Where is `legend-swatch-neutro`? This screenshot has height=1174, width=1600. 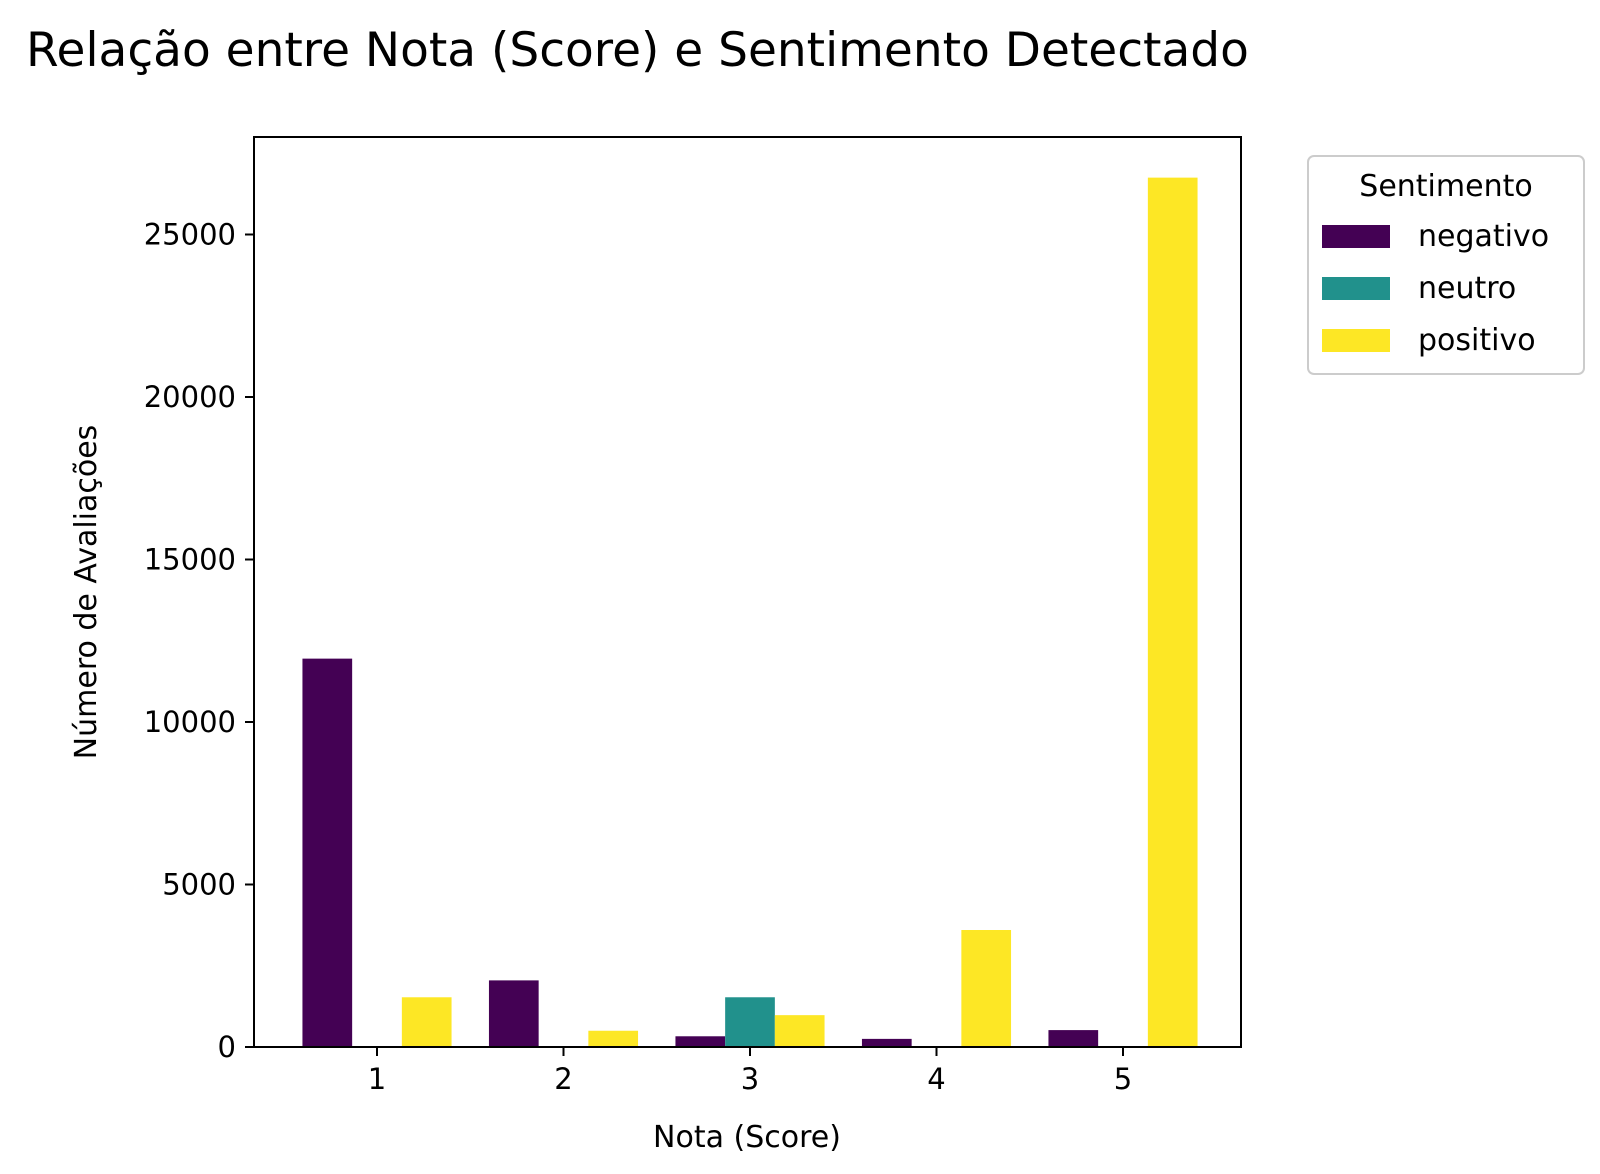
legend-swatch-neutro is located at coordinates (1356, 288).